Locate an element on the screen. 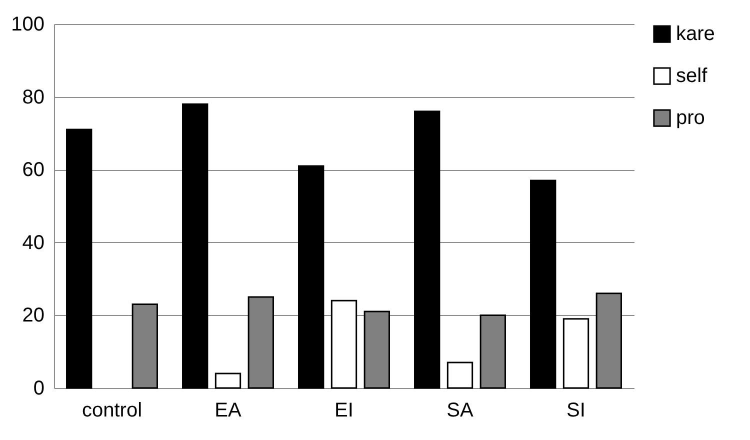  legend-label: pro is located at coordinates (690, 118).